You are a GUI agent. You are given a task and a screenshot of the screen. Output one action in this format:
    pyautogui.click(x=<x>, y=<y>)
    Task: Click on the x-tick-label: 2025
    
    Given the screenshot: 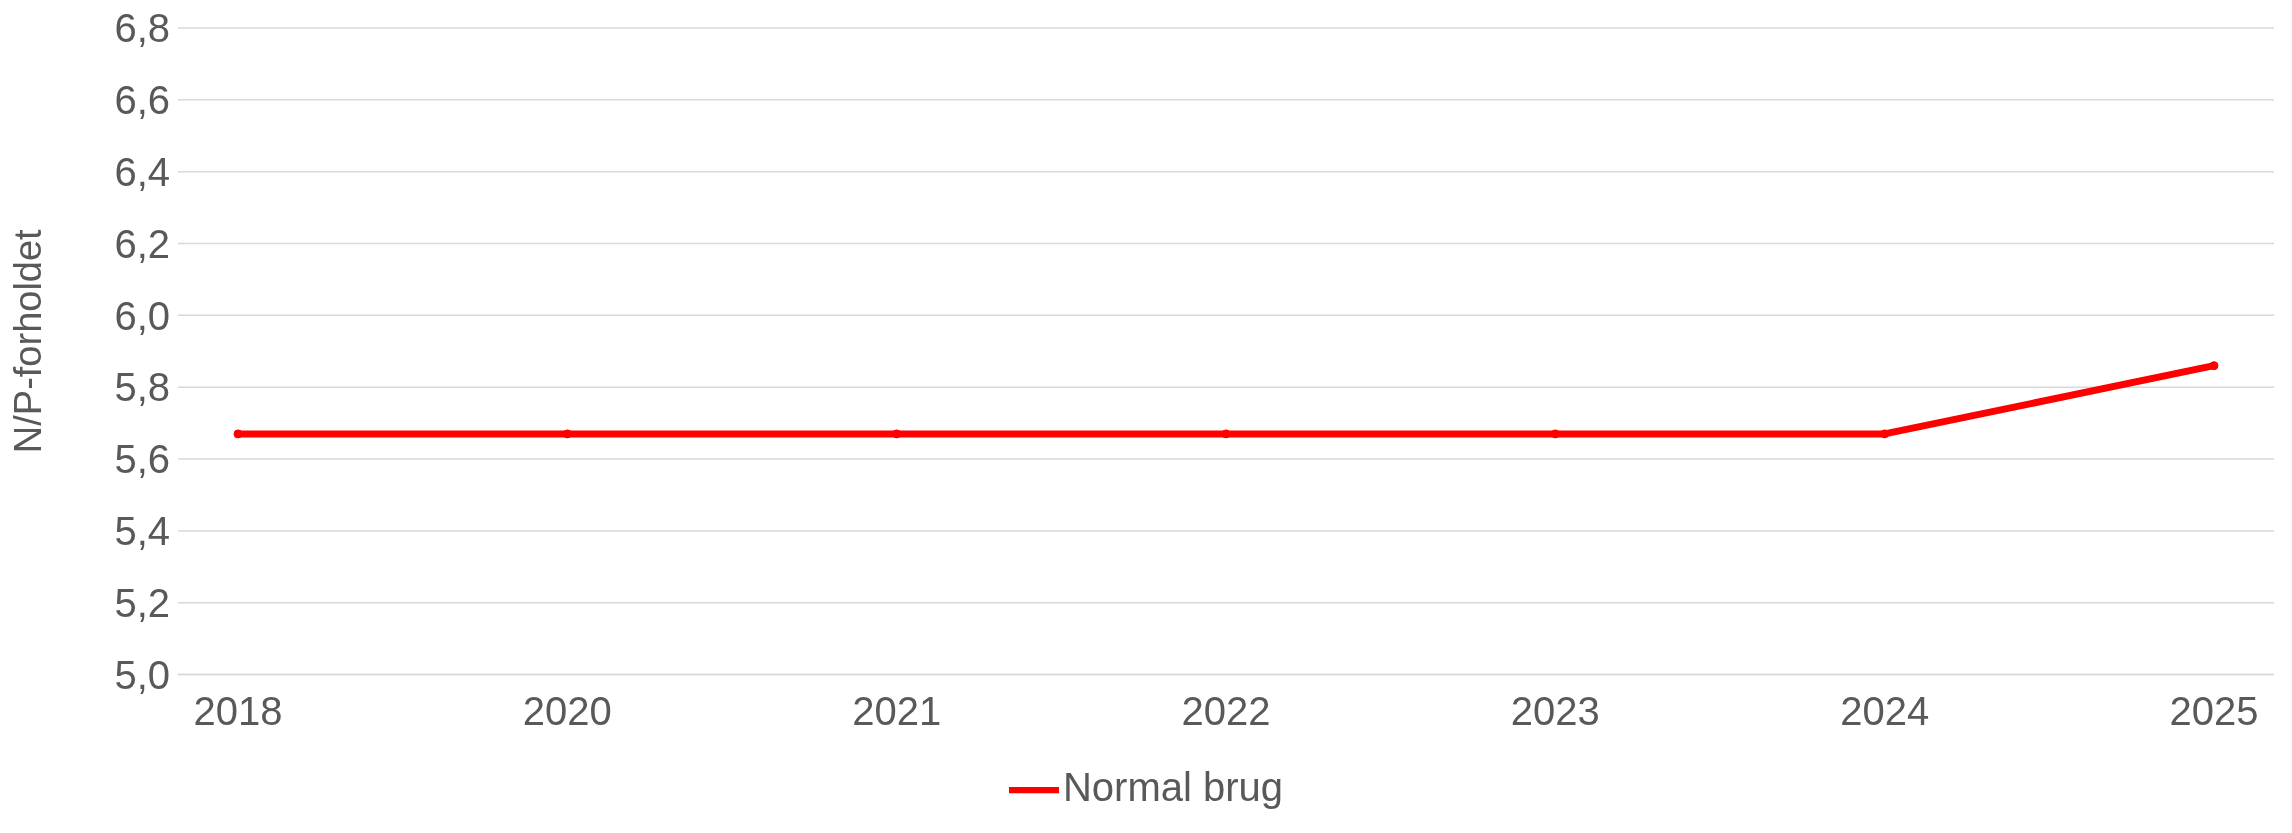 What is the action you would take?
    pyautogui.click(x=2214, y=710)
    